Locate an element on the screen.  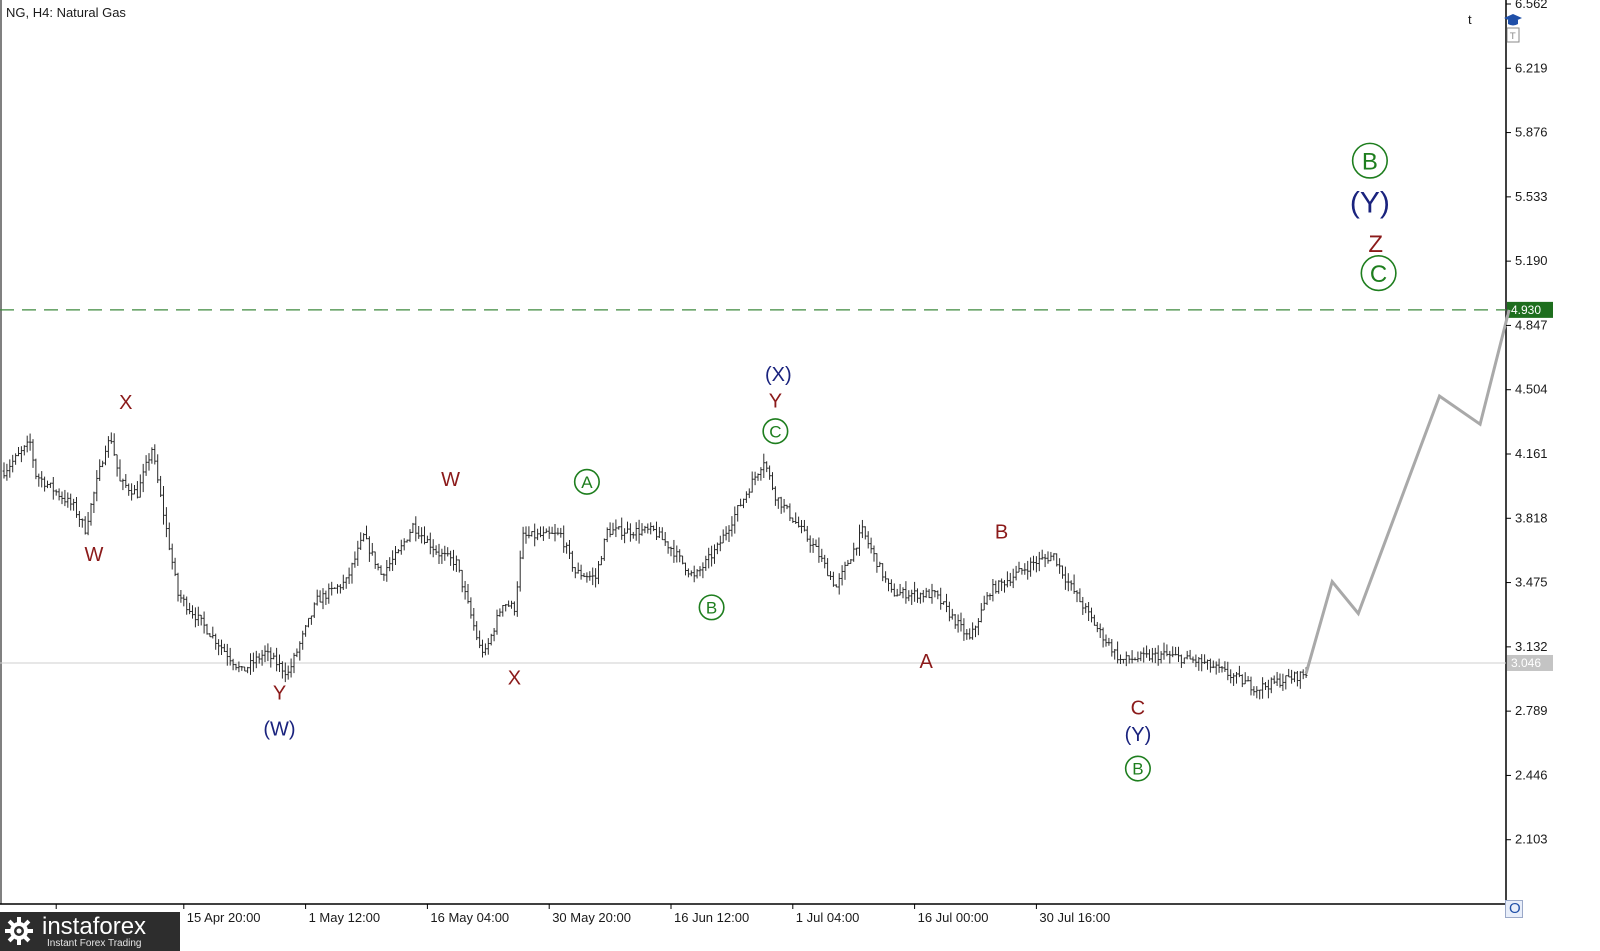
chart-corner-tools: t T is located at coordinates (1496, 30).